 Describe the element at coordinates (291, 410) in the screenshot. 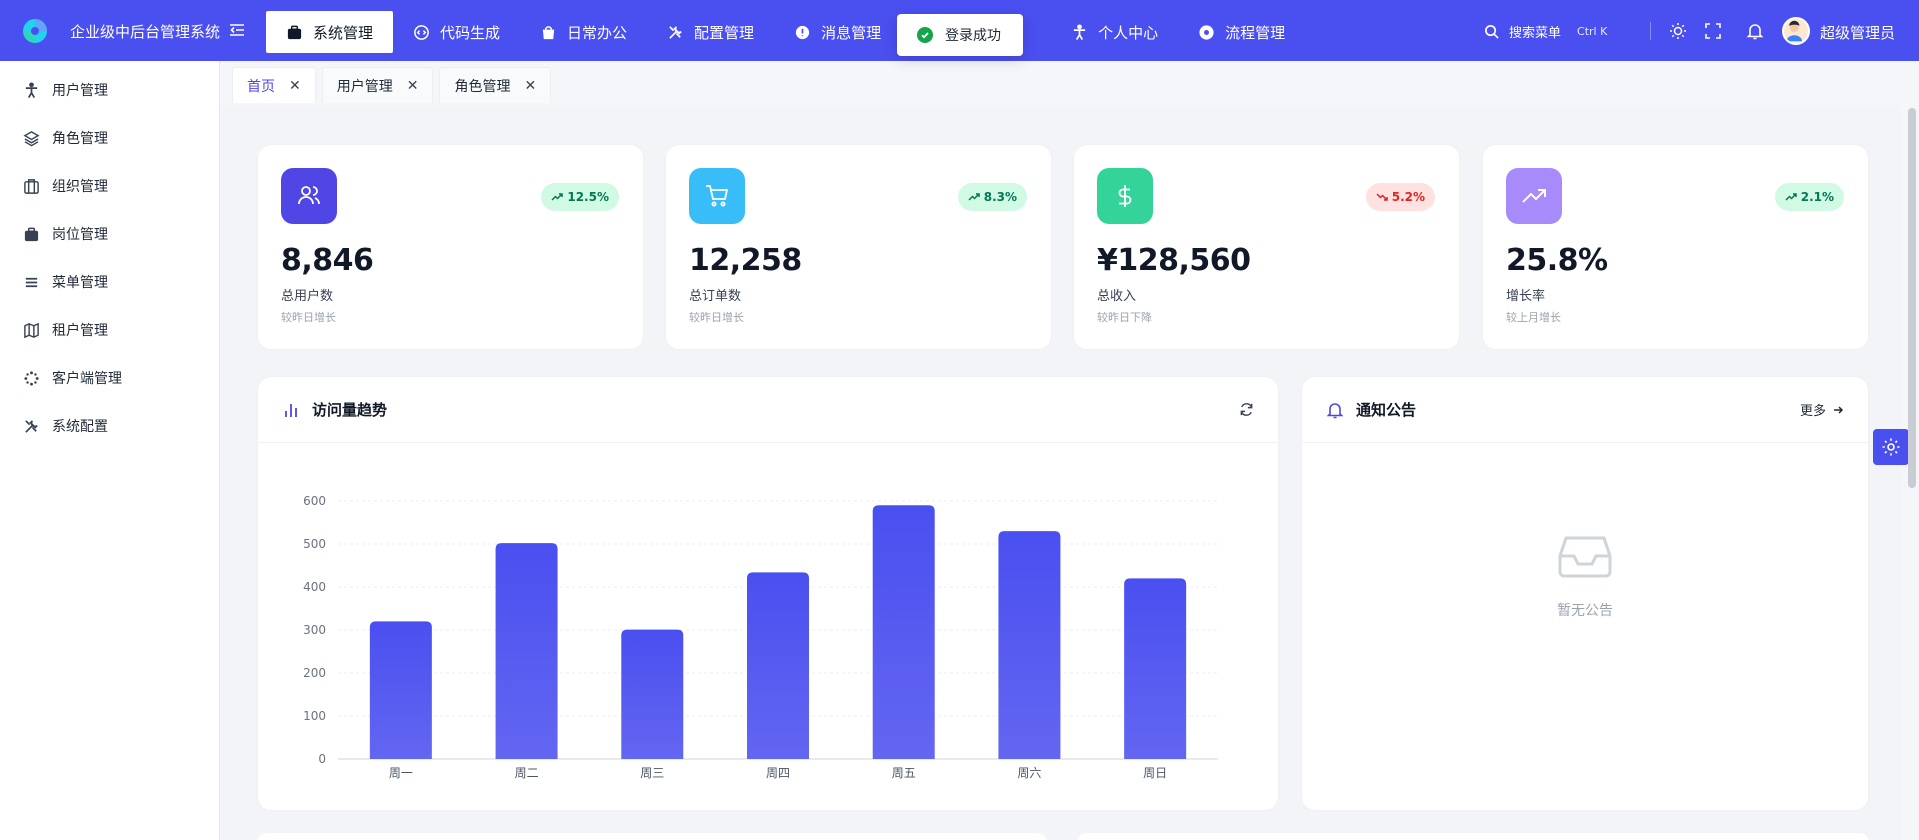

I see `bar-chart-icon` at that location.